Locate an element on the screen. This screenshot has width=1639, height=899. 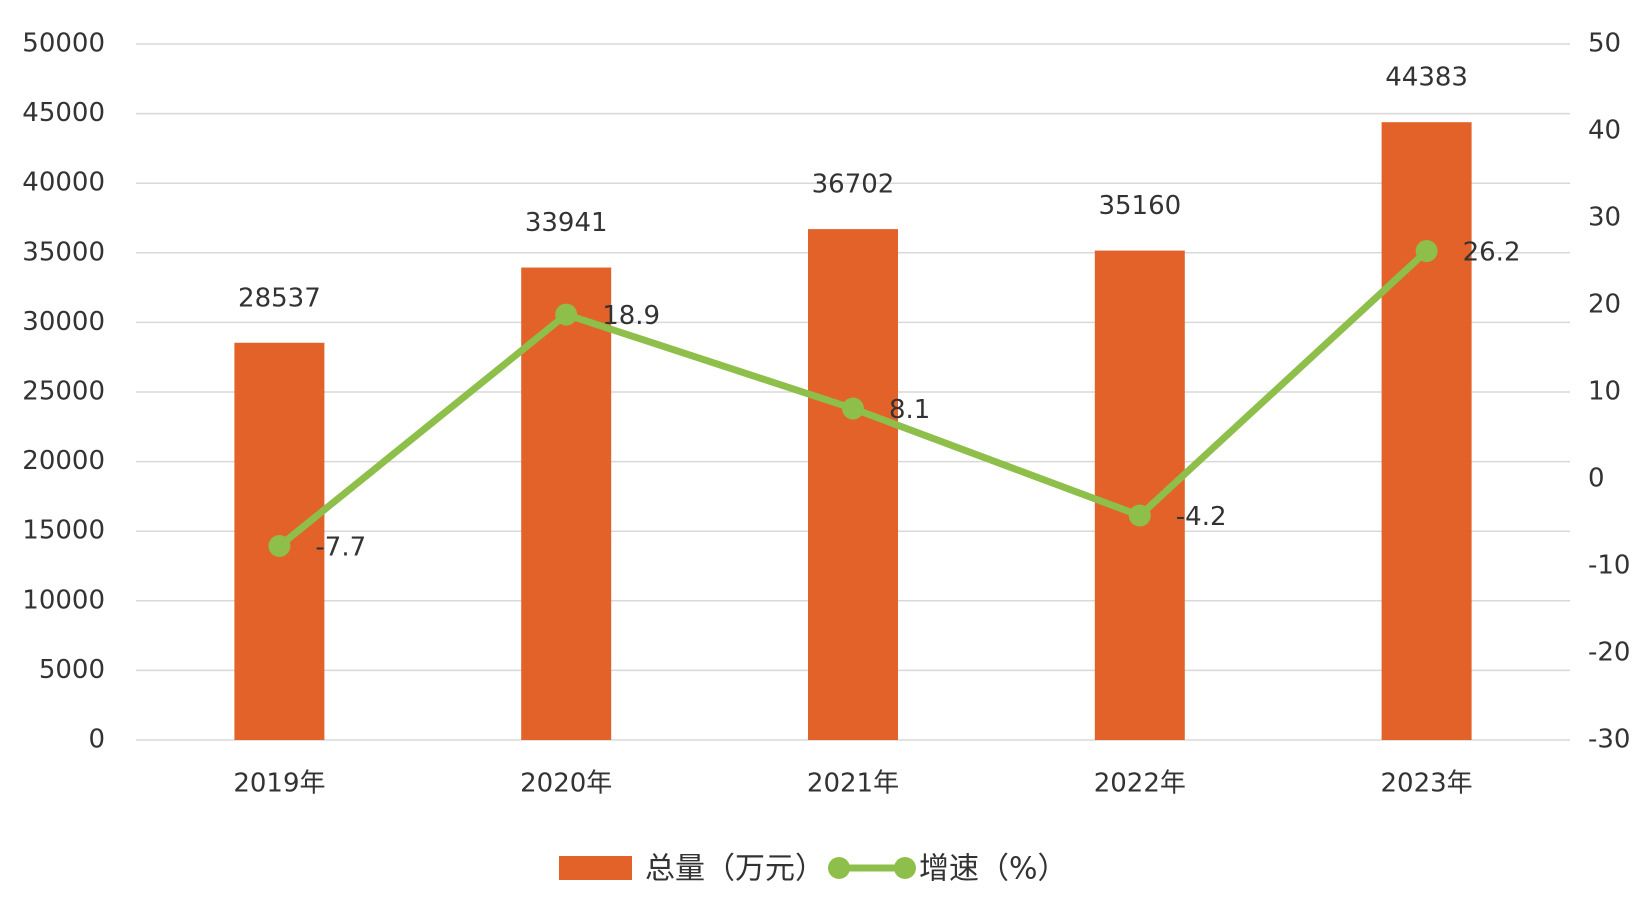
data-label: 35160 is located at coordinates (1139, 206).